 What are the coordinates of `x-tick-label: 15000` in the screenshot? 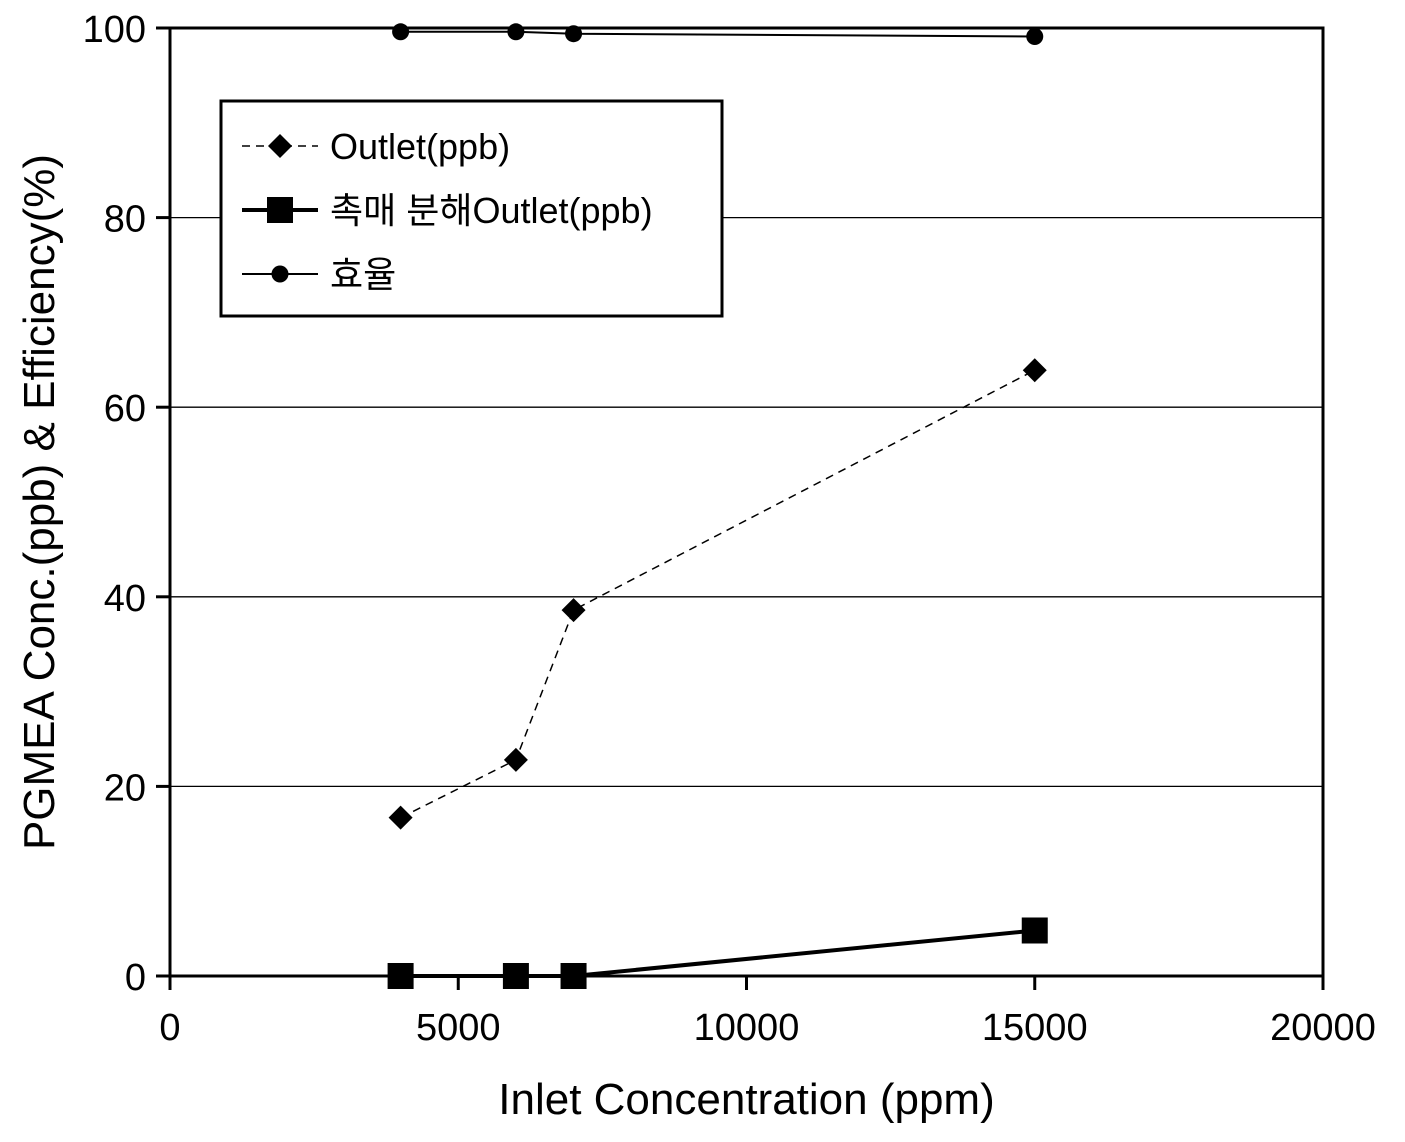 It's located at (1035, 1028).